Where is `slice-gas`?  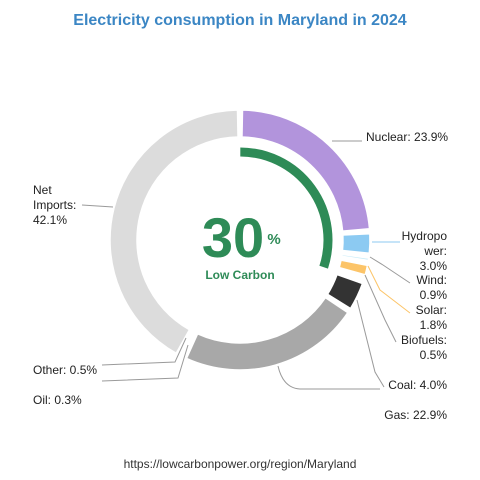
slice-gas is located at coordinates (267, 333).